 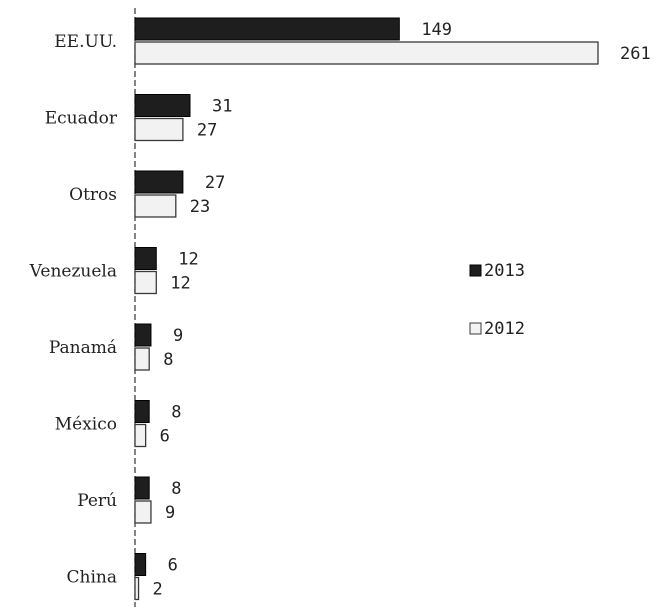 What do you see at coordinates (165, 437) in the screenshot?
I see `data-label-2012: 6` at bounding box center [165, 437].